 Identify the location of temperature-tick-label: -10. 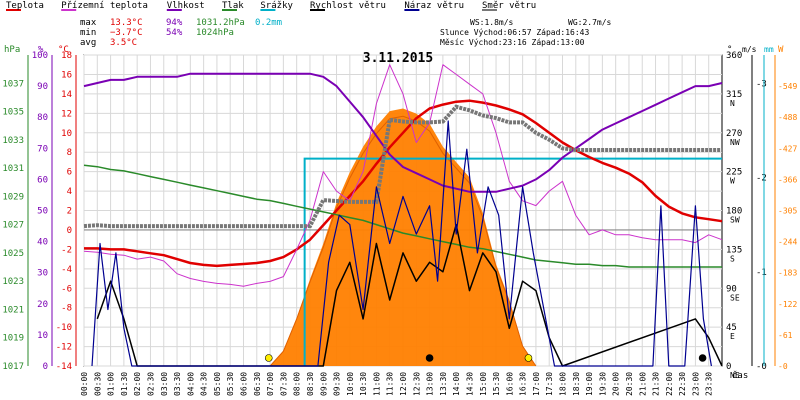
(64, 328).